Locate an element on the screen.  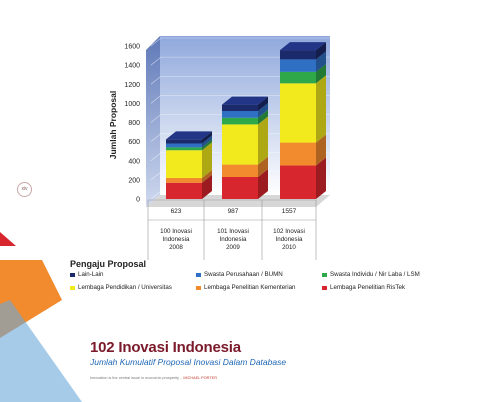
legend-item: Lembaga Penelitian Kementerian is located at coordinates (259, 287).